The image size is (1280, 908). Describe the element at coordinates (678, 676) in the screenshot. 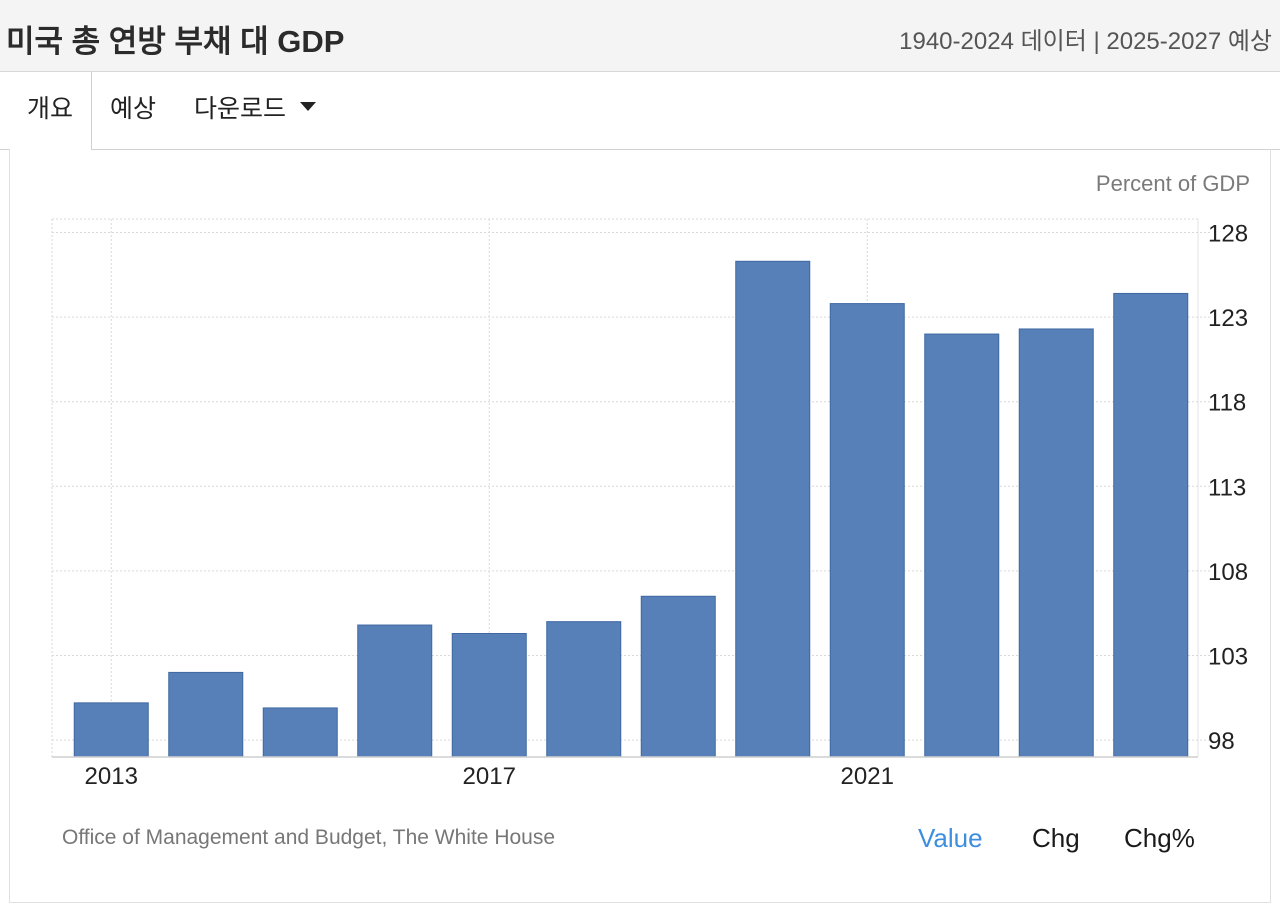

I see `bar-2019` at that location.